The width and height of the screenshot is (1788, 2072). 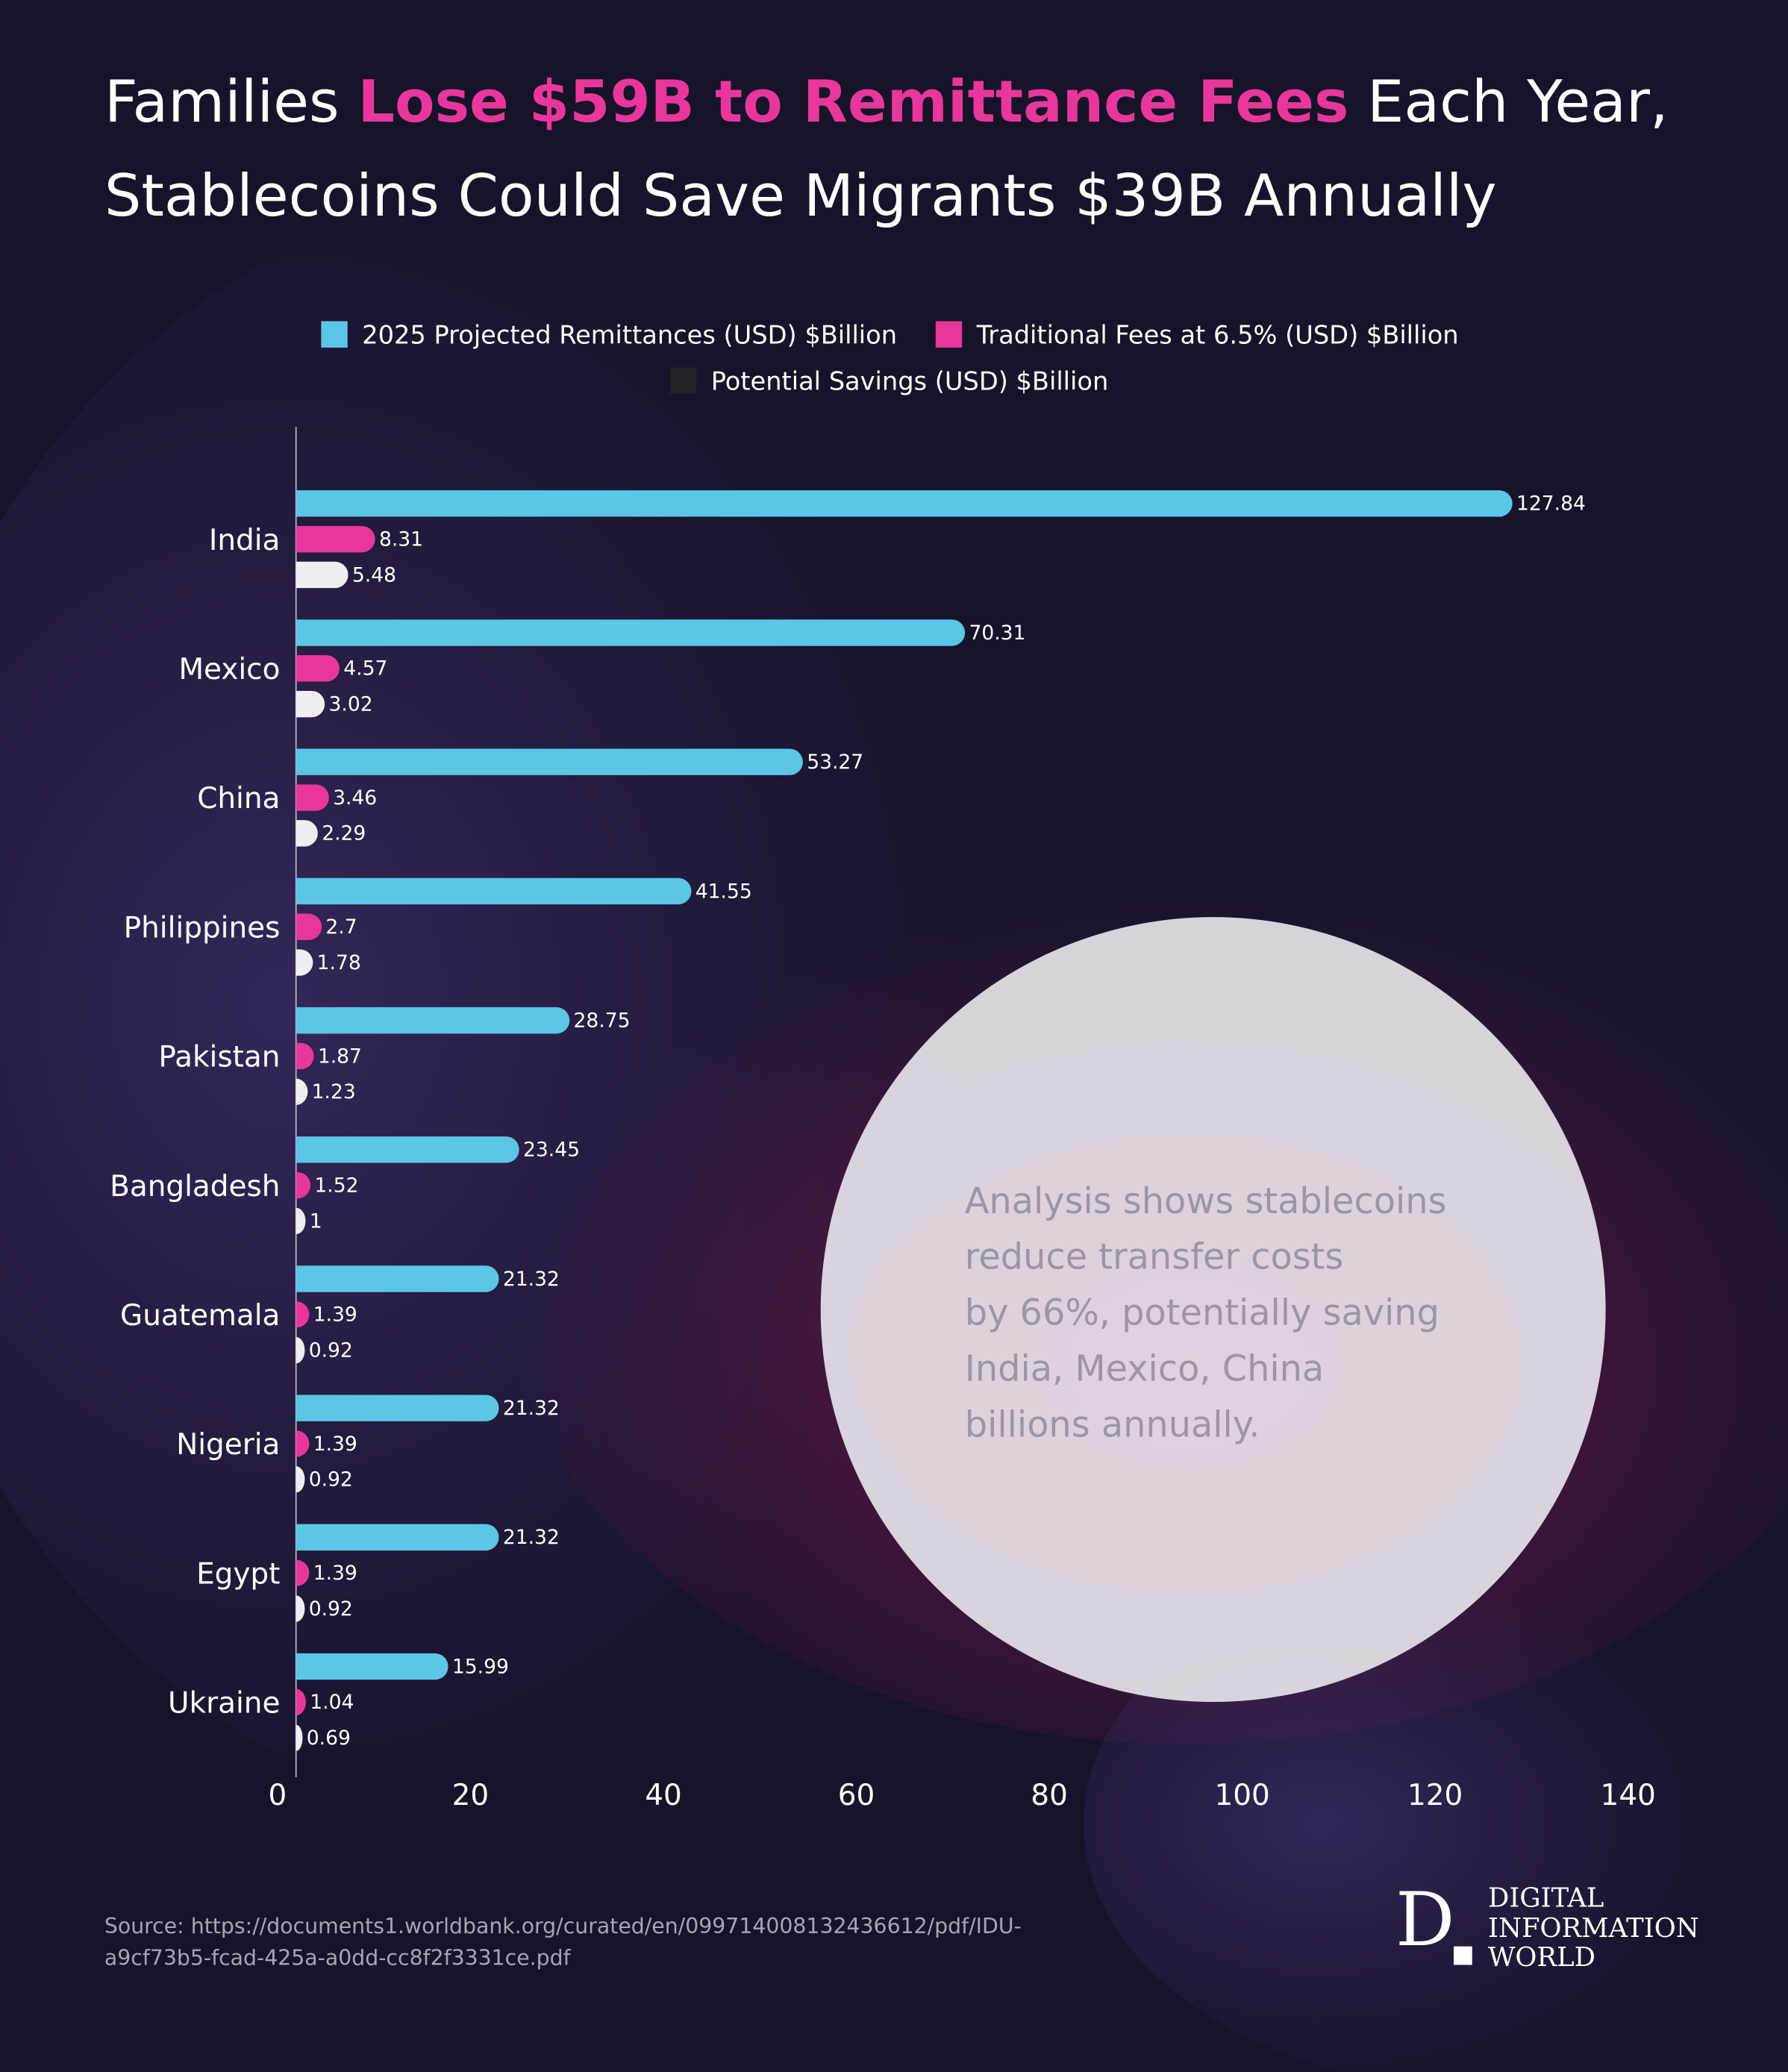 What do you see at coordinates (200, 1316) in the screenshot?
I see `y-tick-label: Guatemala` at bounding box center [200, 1316].